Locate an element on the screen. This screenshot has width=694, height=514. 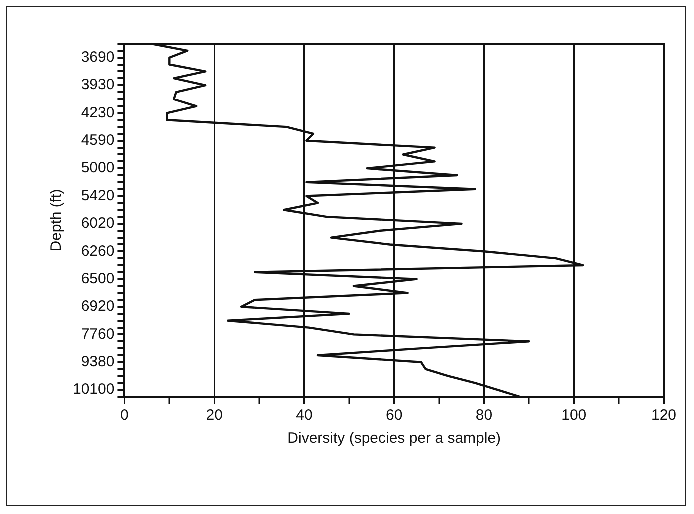
x-tick-label: 80 is located at coordinates (484, 415).